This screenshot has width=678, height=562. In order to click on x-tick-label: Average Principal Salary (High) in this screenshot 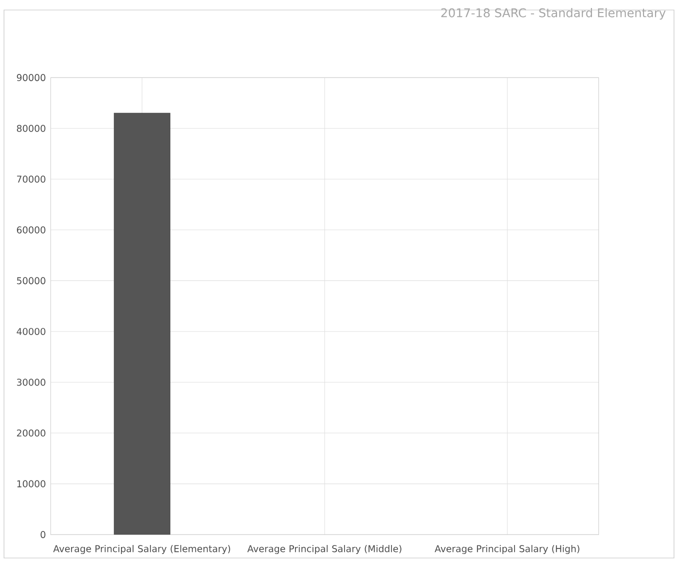, I will do `click(507, 549)`.